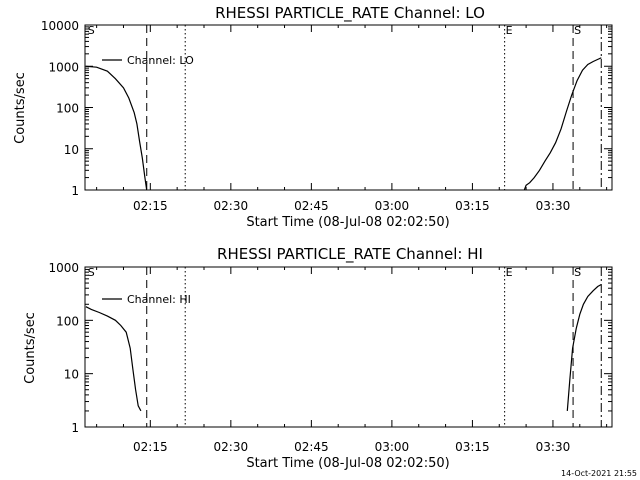 This screenshot has height=480, width=640. What do you see at coordinates (350, 13) in the screenshot?
I see `chart-title: RHESSI PARTICLE_RATE Channel: LO` at bounding box center [350, 13].